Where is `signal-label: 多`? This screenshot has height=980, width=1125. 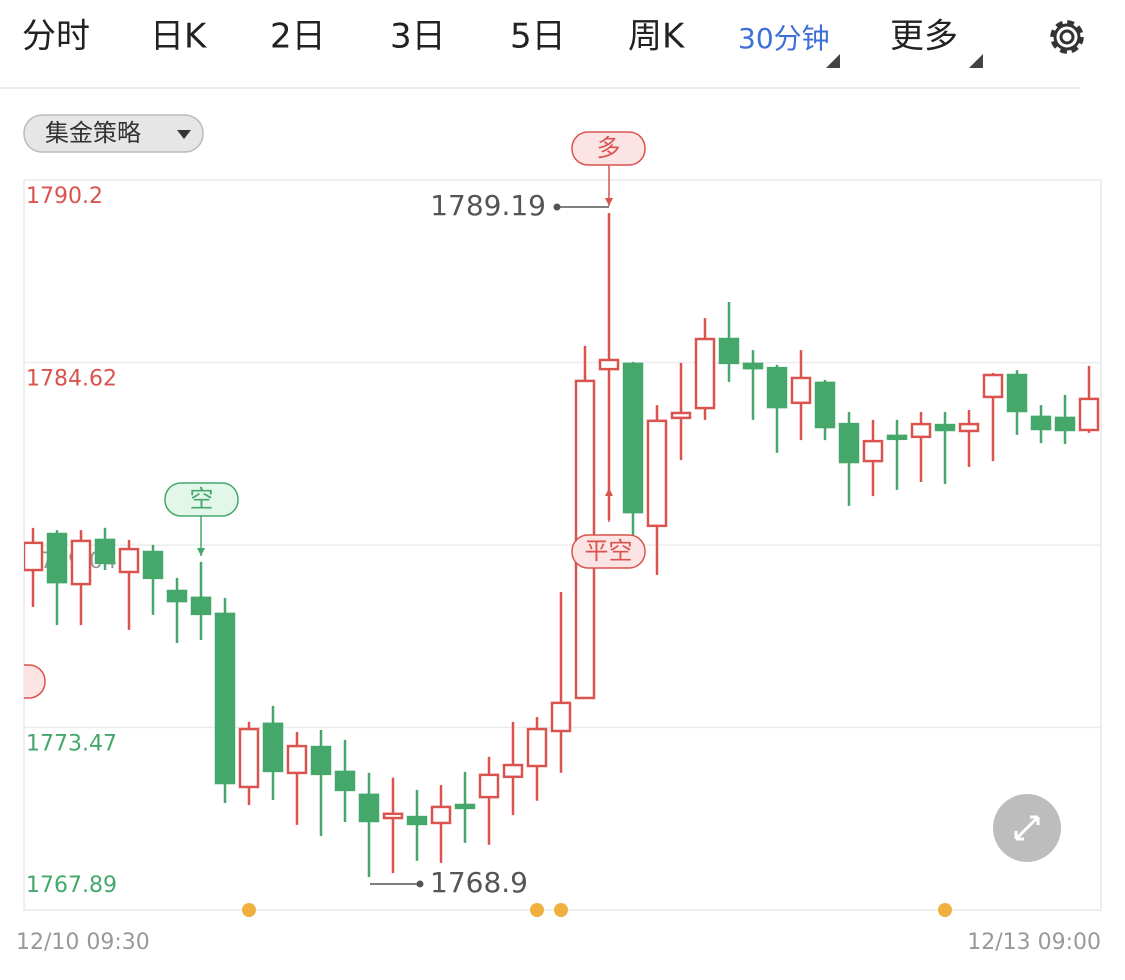 signal-label: 多 is located at coordinates (609, 148).